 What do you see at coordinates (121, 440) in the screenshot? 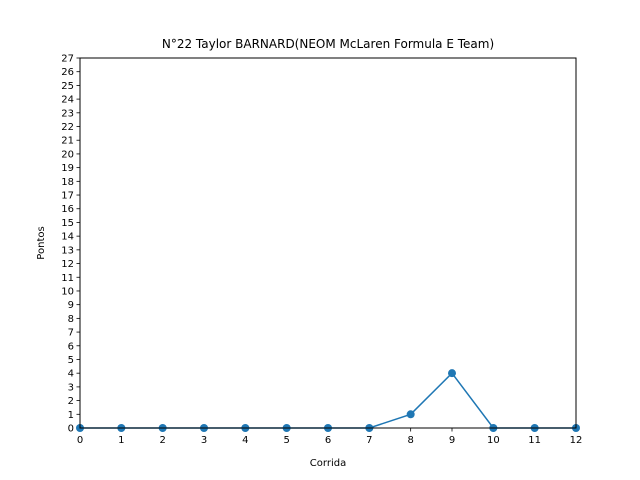
I see `x-tick-label: 1` at bounding box center [121, 440].